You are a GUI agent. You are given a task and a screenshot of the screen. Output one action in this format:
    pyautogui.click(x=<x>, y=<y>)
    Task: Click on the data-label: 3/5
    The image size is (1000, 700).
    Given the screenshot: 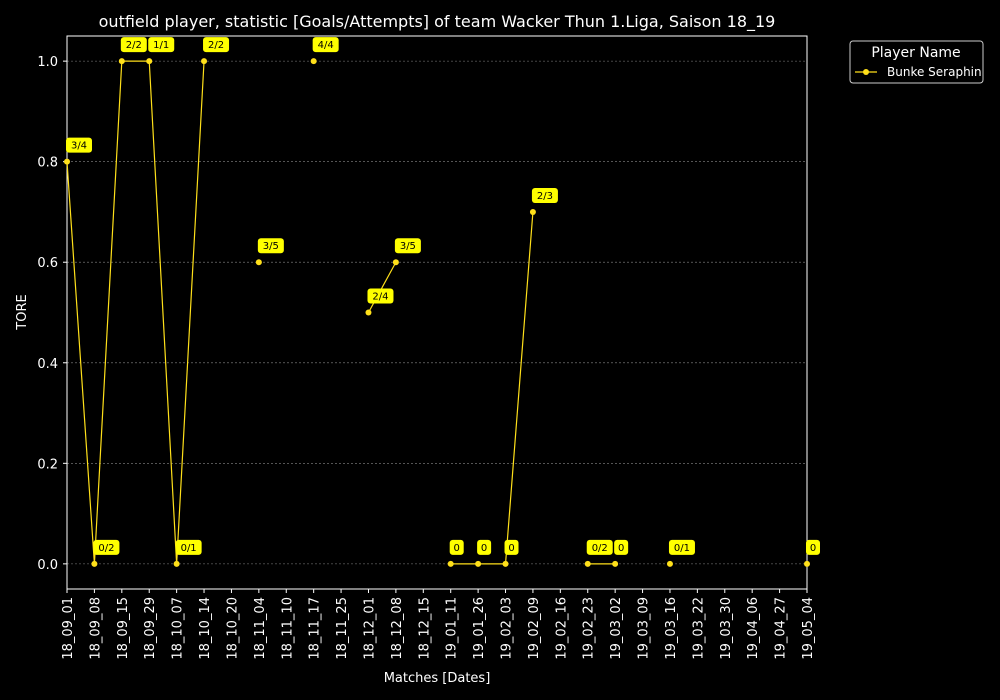 What is the action you would take?
    pyautogui.click(x=270, y=246)
    